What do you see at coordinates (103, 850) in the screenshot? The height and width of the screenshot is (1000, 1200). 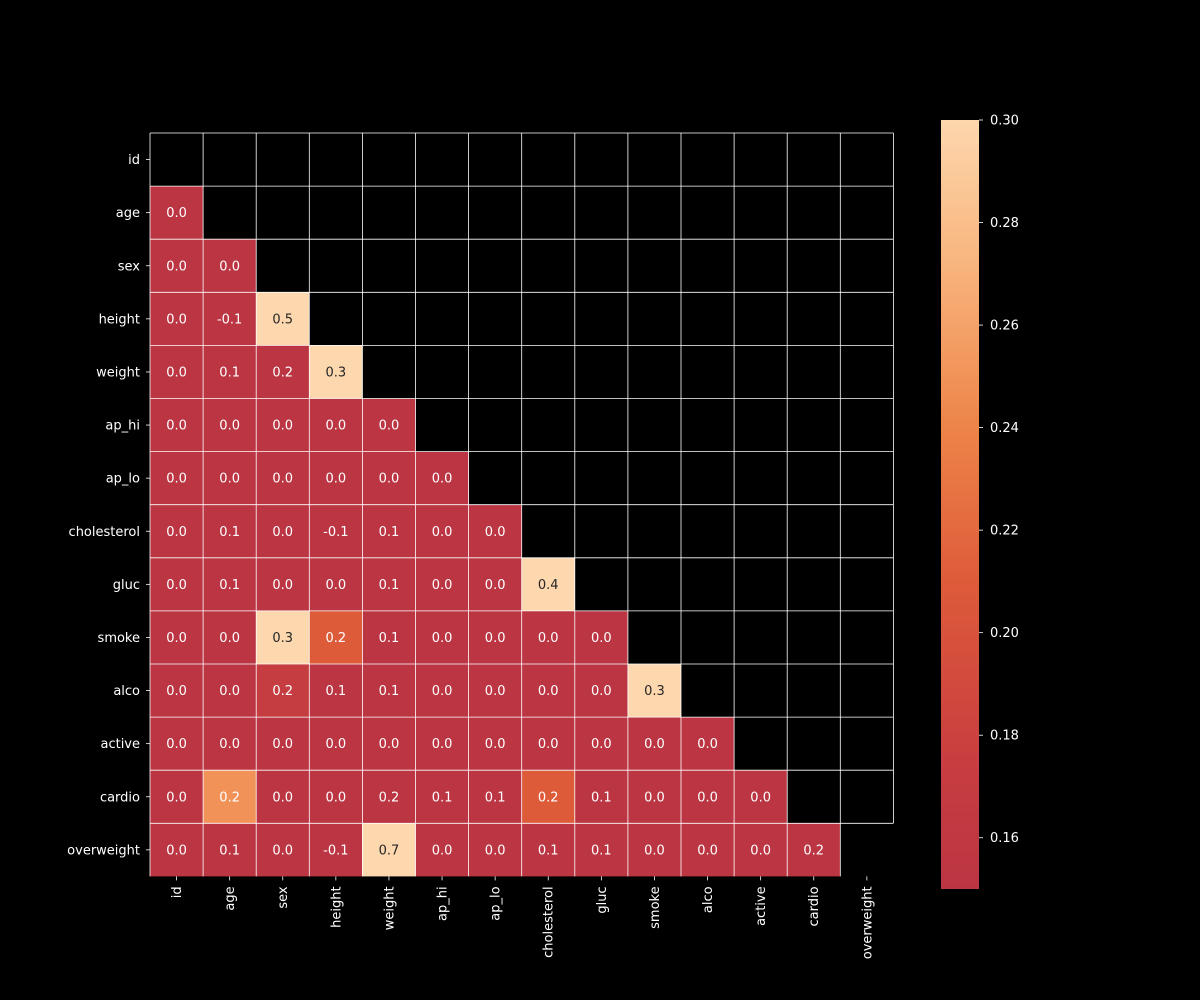 I see `y-tick-label: overweight` at bounding box center [103, 850].